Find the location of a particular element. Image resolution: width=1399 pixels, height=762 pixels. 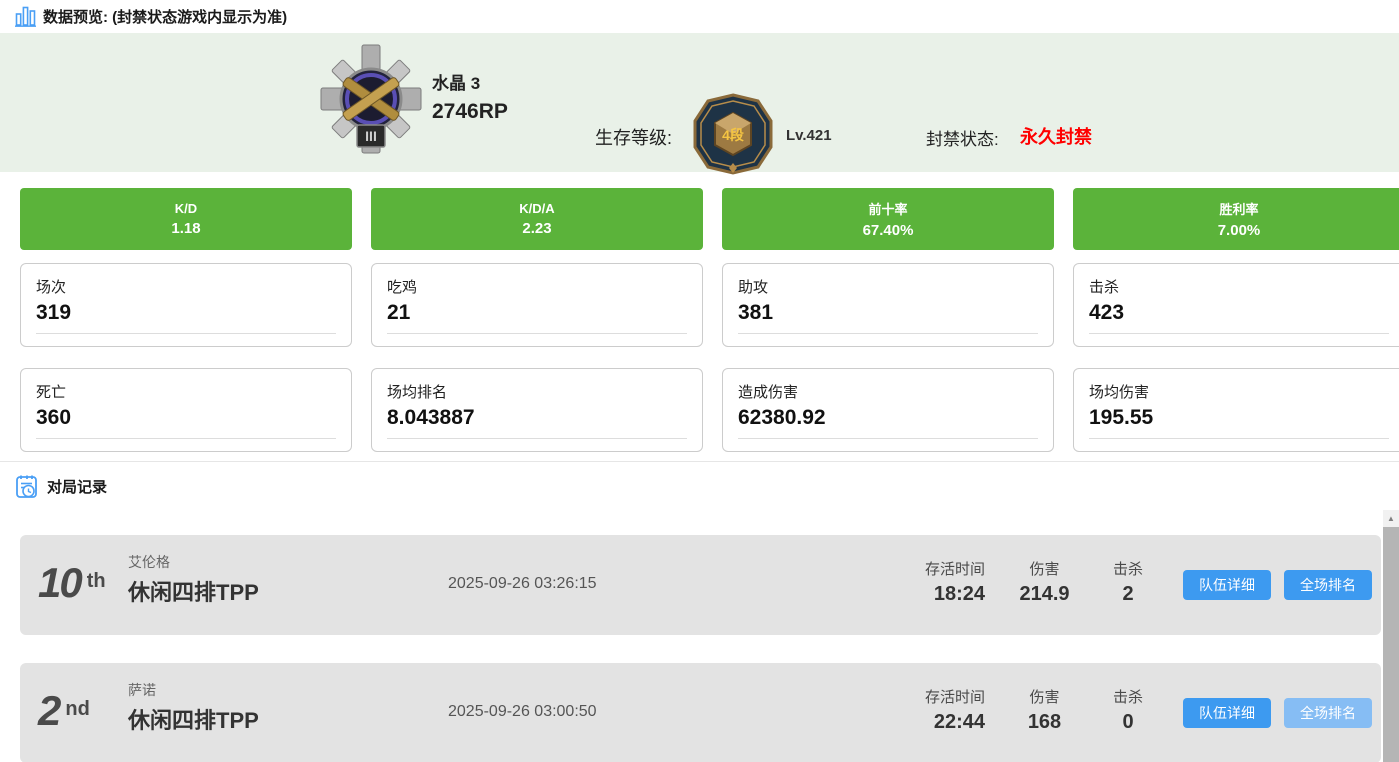

rank-name: 水晶 3 is located at coordinates (456, 83).